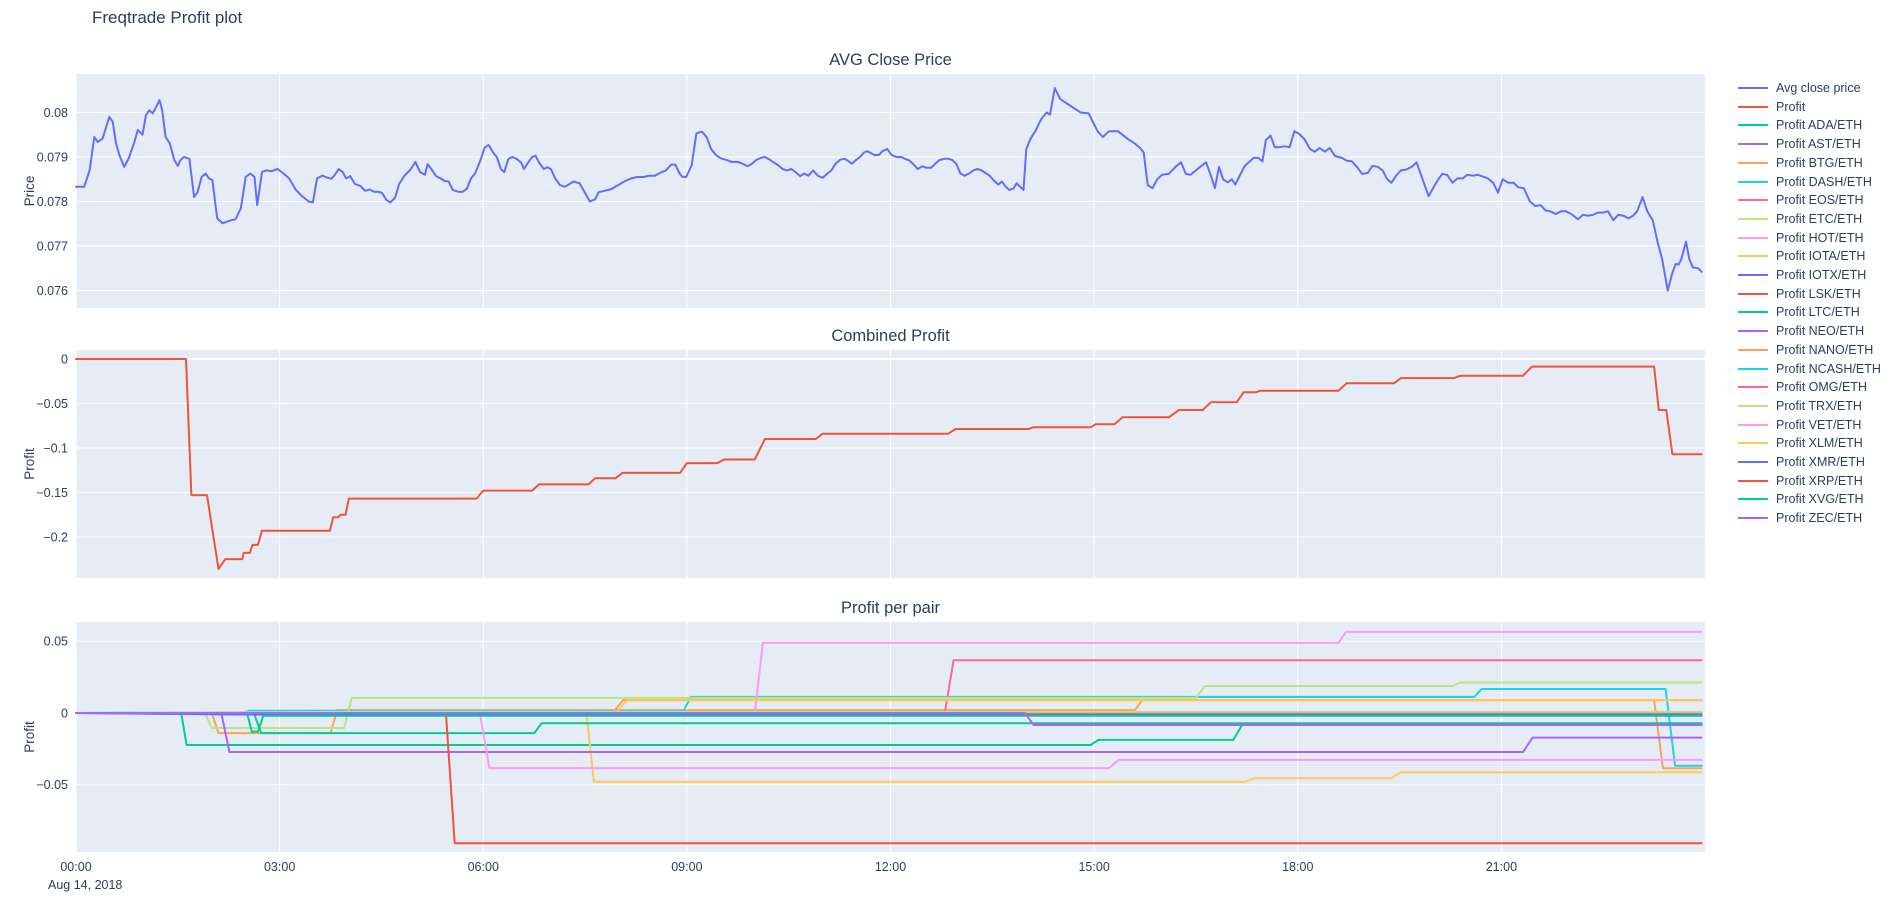 This screenshot has height=913, width=1896. What do you see at coordinates (52, 157) in the screenshot?
I see `y-tick-label: 0.079` at bounding box center [52, 157].